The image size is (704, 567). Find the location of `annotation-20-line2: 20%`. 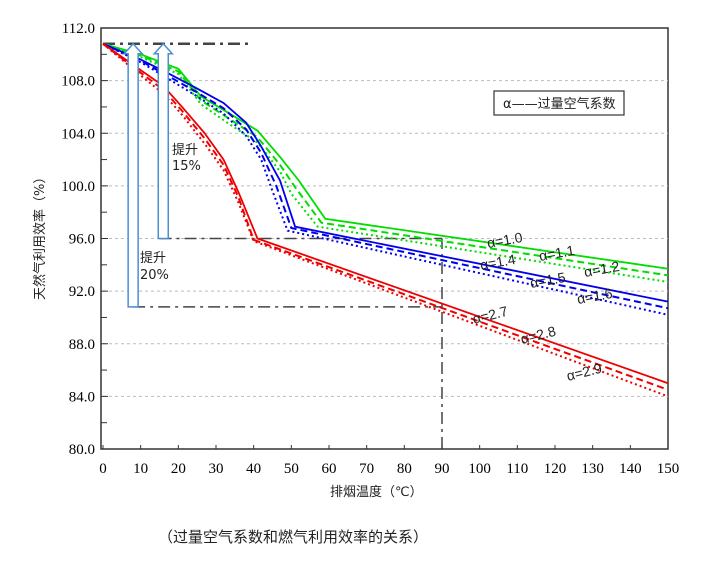

annotation-20-line2: 20% is located at coordinates (154, 275).